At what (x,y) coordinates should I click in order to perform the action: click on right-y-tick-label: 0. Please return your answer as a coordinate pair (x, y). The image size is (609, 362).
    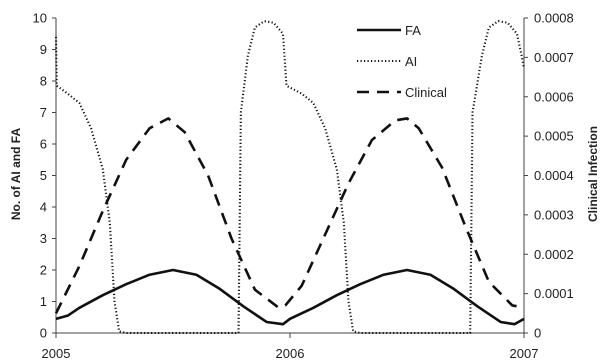
    Looking at the image, I should click on (537, 333).